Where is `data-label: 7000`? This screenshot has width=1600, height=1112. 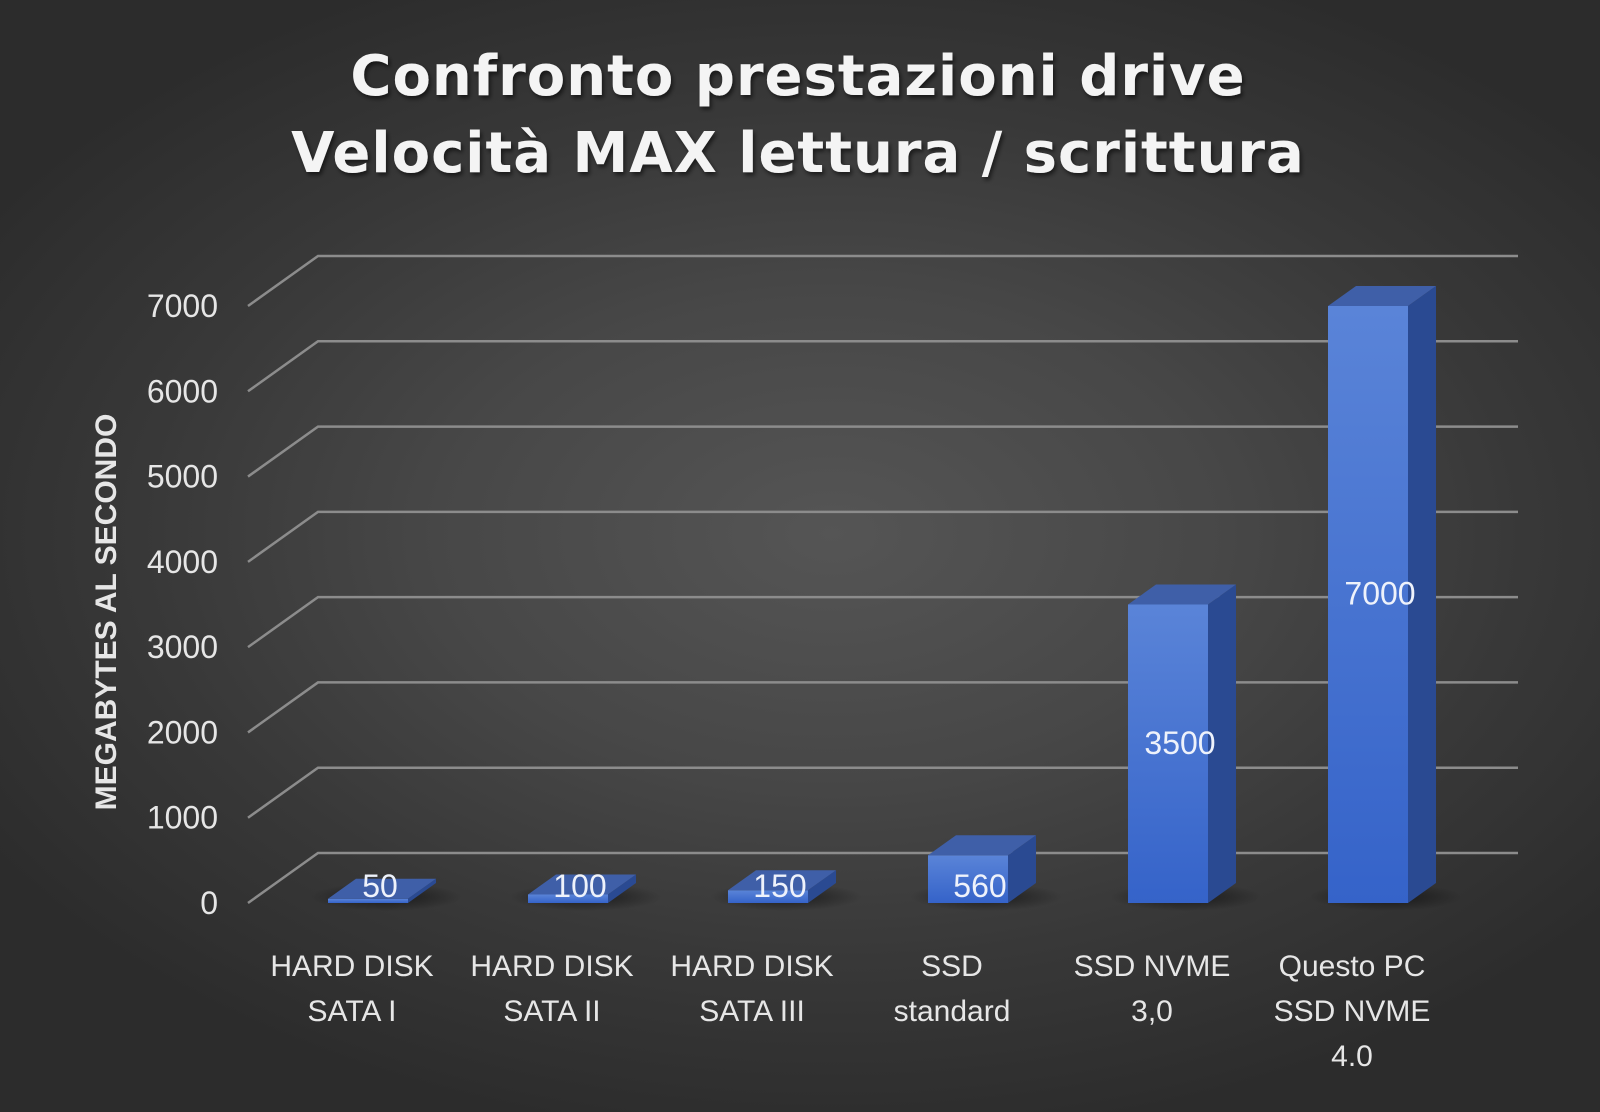 data-label: 7000 is located at coordinates (1379, 594).